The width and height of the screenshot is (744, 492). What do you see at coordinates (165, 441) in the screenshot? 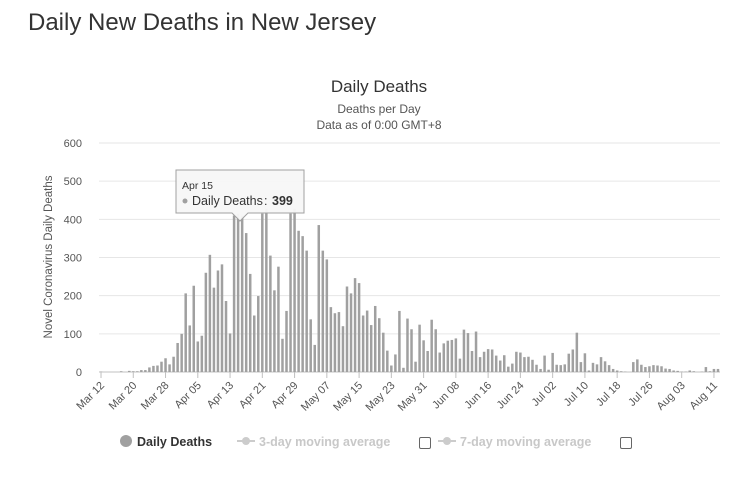
I see `legend-item-daily-deaths: Daily Deaths` at bounding box center [165, 441].